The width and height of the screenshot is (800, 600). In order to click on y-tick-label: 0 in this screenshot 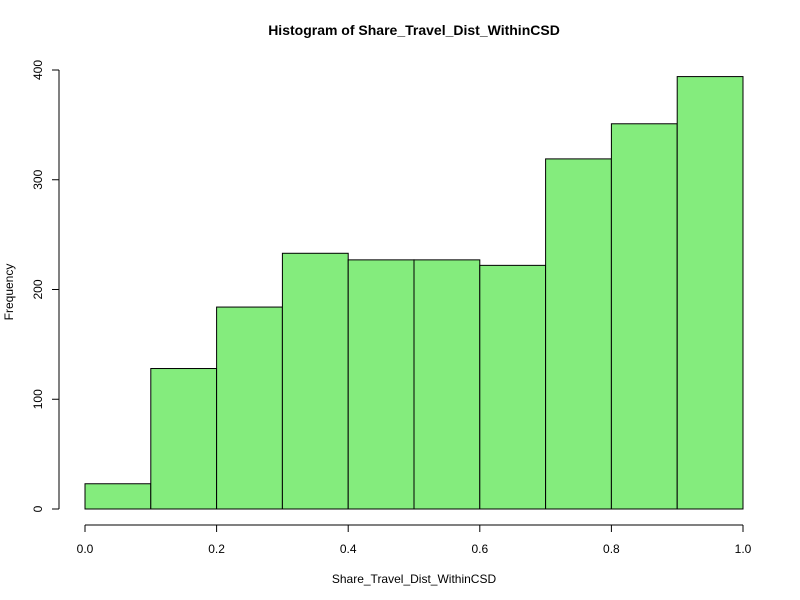, I will do `click(38, 508)`.